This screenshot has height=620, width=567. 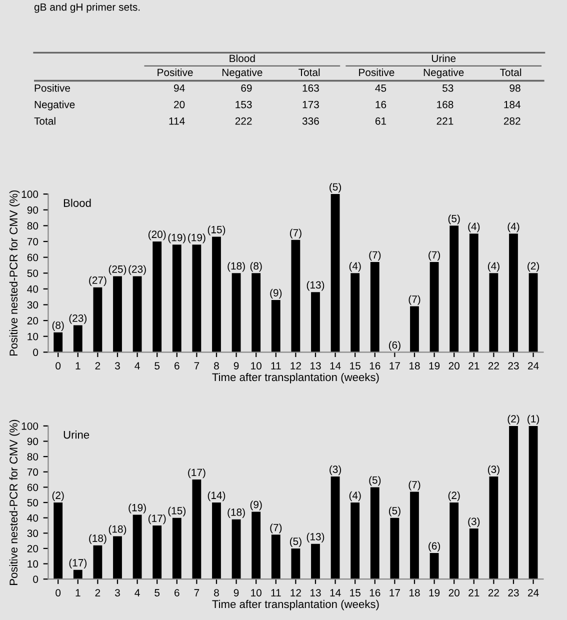 What do you see at coordinates (157, 235) in the screenshot?
I see `annotation: (20)` at bounding box center [157, 235].